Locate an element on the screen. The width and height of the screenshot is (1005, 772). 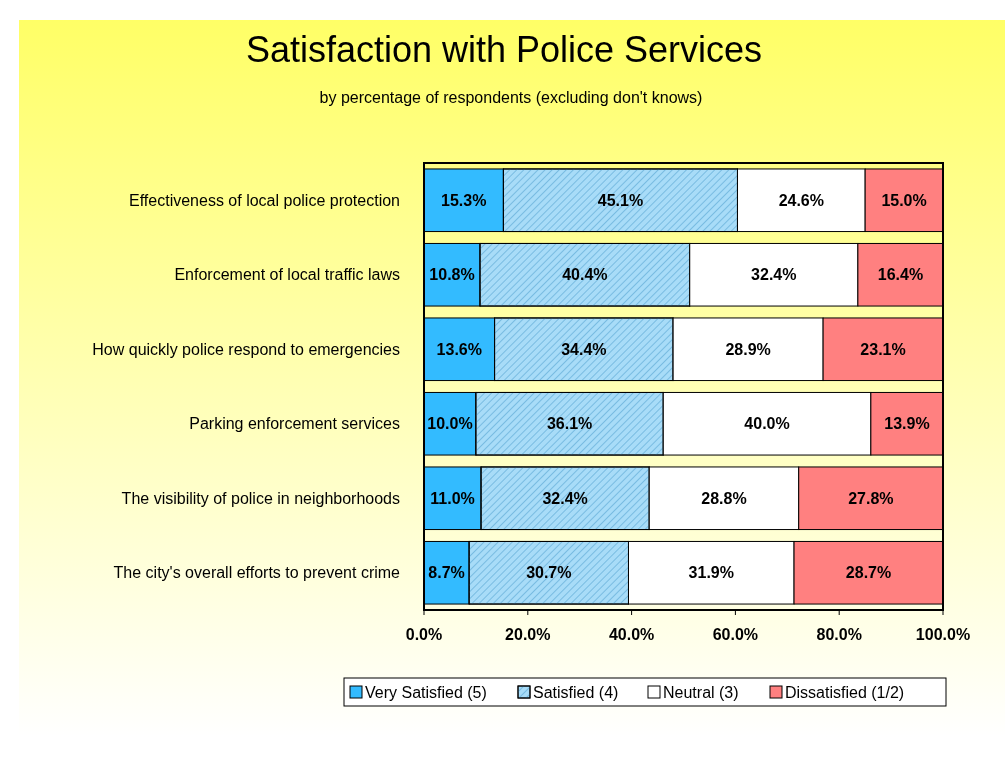
x-tick-label: 100.0% is located at coordinates (943, 634).